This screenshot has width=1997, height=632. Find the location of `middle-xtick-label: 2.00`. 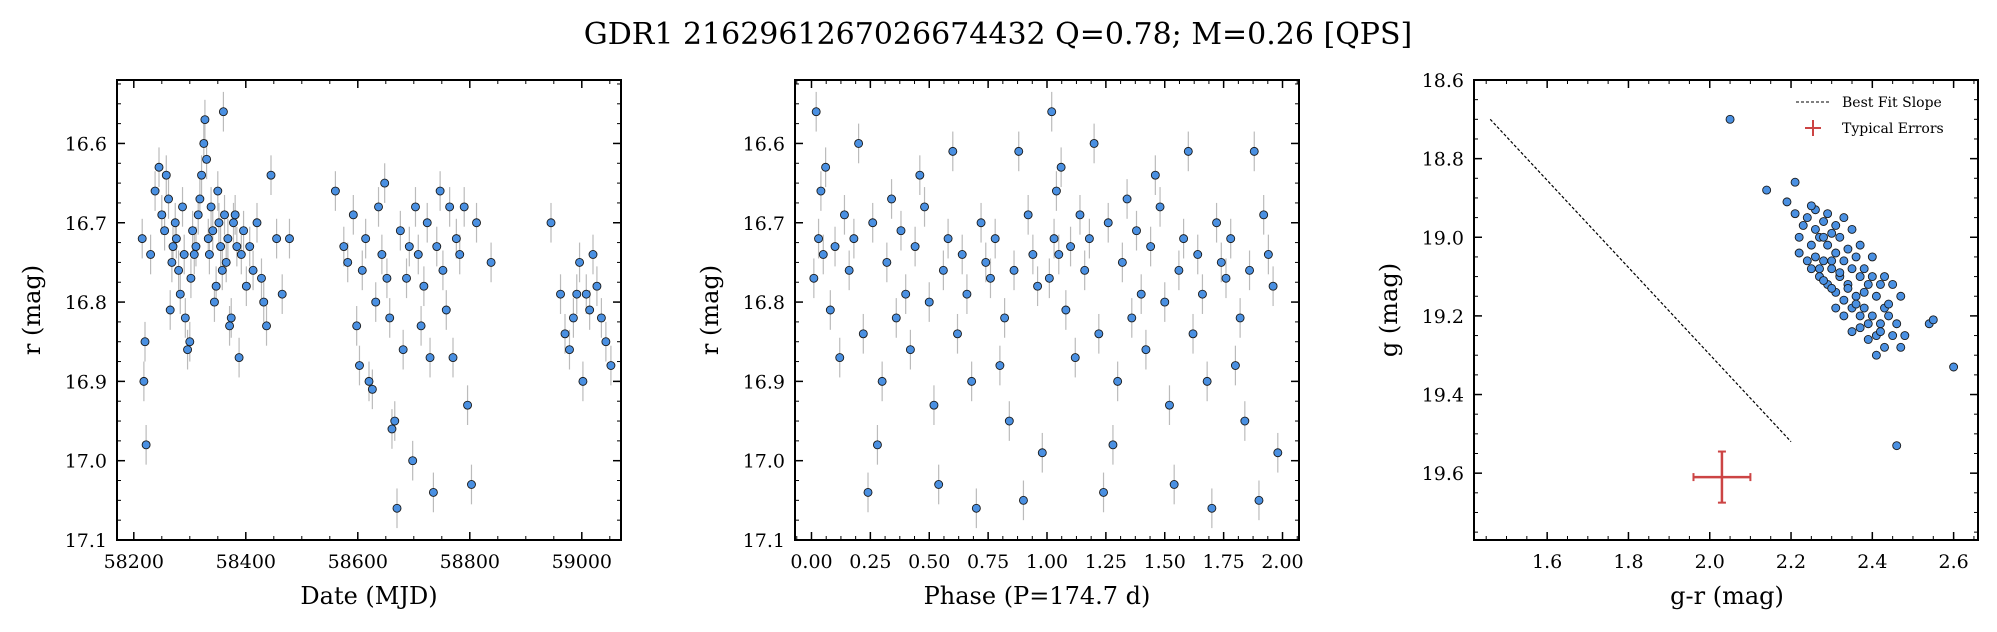

middle-xtick-label: 2.00 is located at coordinates (1282, 562).